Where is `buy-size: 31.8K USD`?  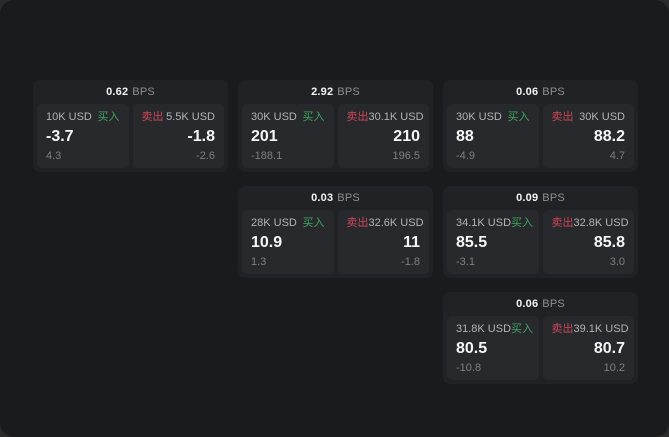 buy-size: 31.8K USD is located at coordinates (484, 329).